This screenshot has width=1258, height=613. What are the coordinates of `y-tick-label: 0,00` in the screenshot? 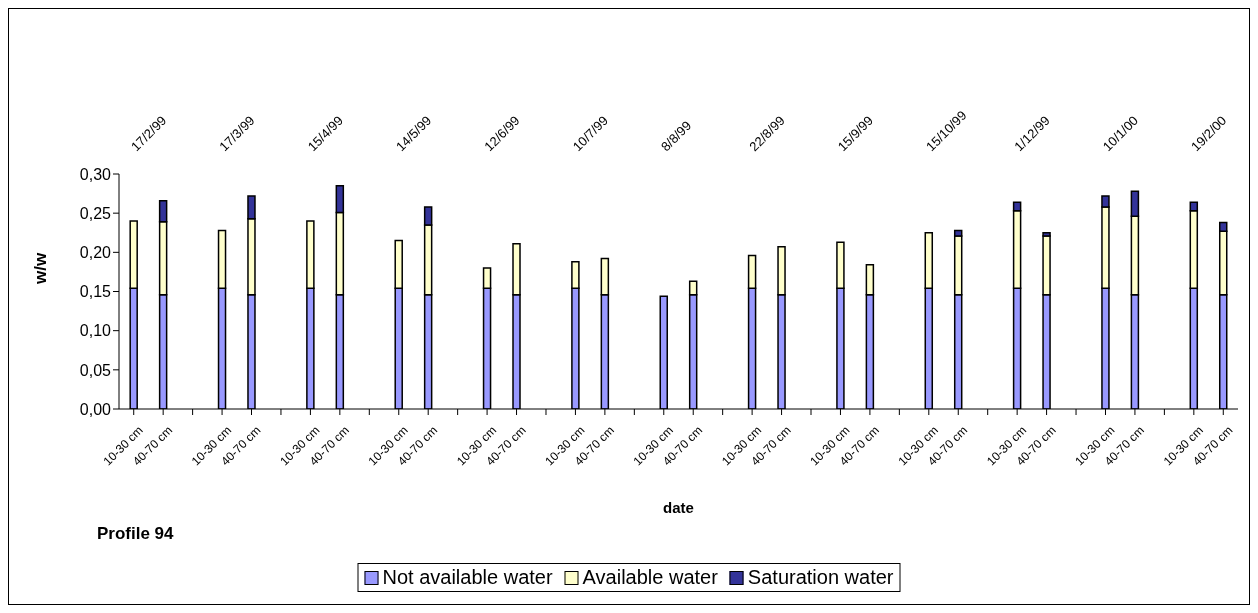 It's located at (95, 409).